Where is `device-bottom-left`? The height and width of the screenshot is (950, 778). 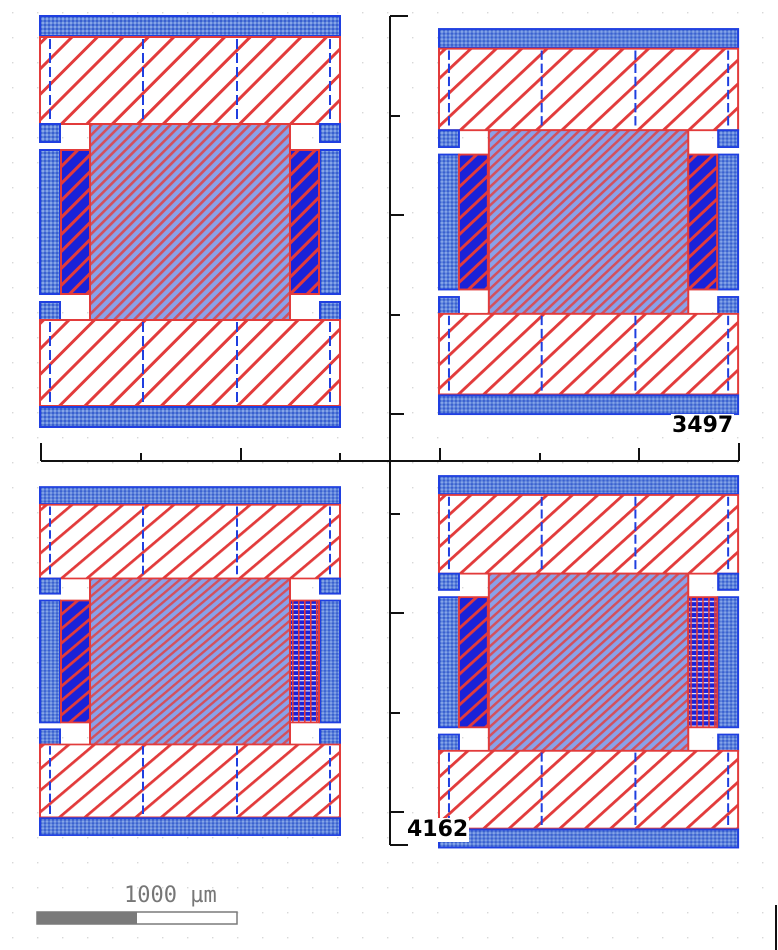
device-bottom-left is located at coordinates (190, 661).